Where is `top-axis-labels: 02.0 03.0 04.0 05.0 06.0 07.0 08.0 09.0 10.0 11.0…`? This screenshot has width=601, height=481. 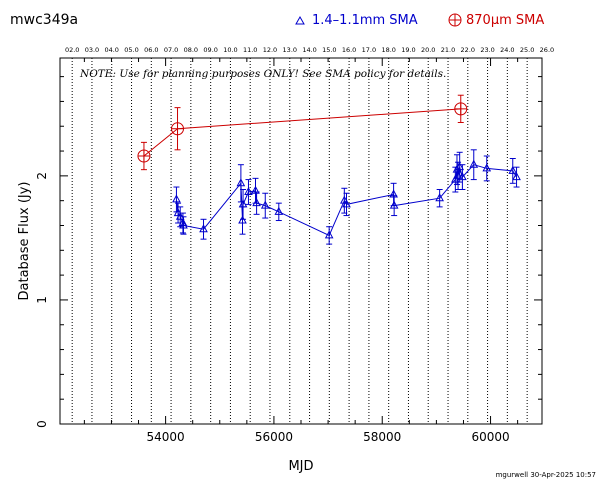
top-axis-labels: 02.0 03.0 04.0 05.0 06.0 07.0 08.0 09.0 10.0 11.0… is located at coordinates (309, 50).